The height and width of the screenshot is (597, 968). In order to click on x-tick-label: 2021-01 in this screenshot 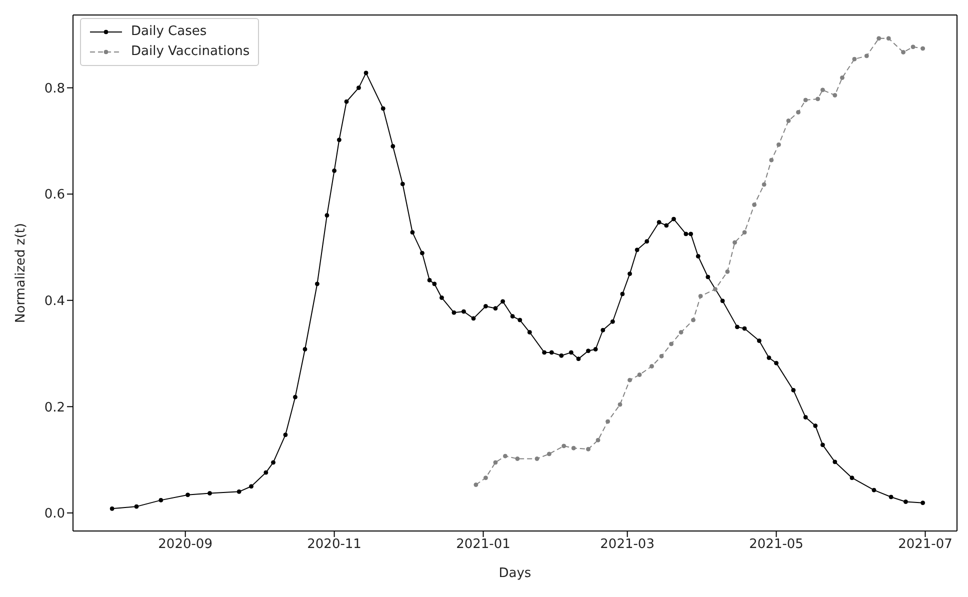, I will do `click(483, 544)`.